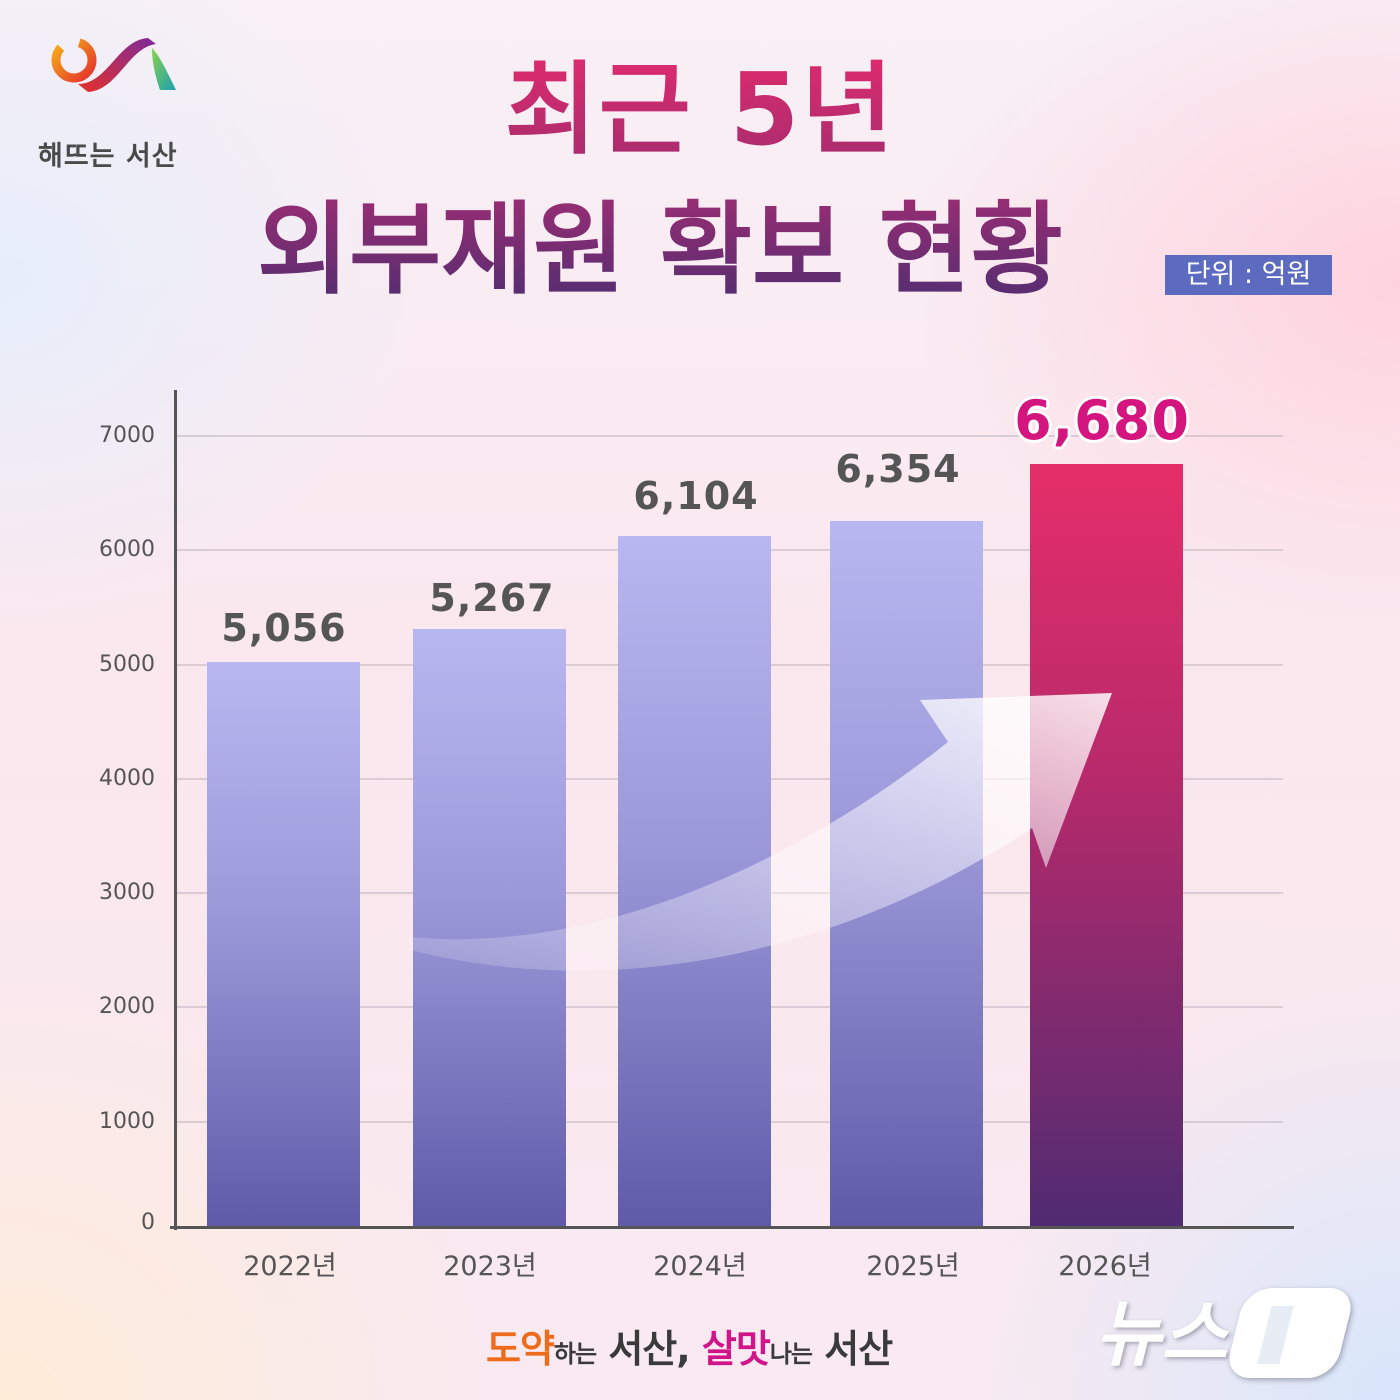  What do you see at coordinates (791, 1354) in the screenshot?
I see `slogan-small-2: 나는` at bounding box center [791, 1354].